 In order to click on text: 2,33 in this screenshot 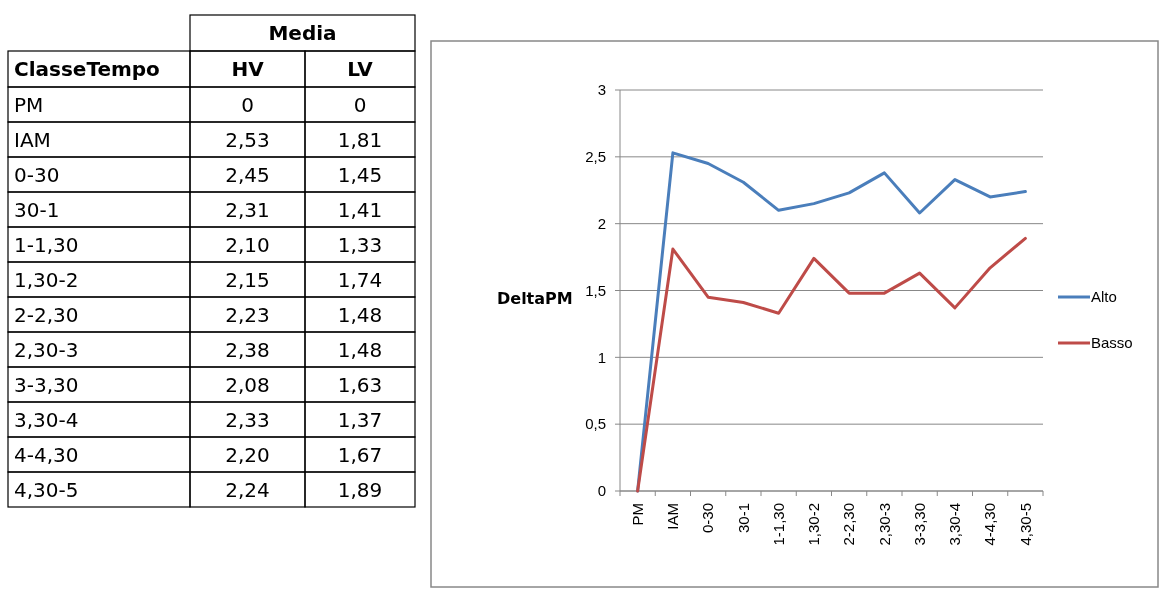, I will do `click(247, 419)`.